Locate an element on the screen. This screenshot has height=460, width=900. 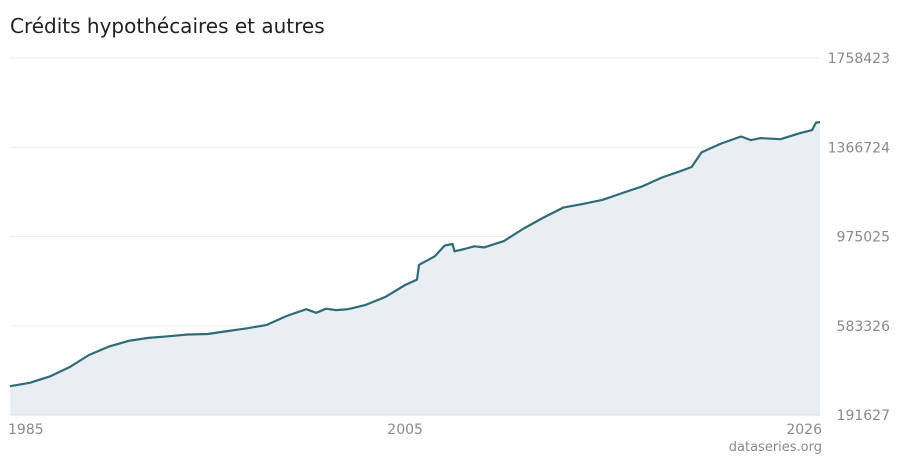
y-tick-labels: 191627 583326 975025 1366724 1758423 is located at coordinates (859, 237).